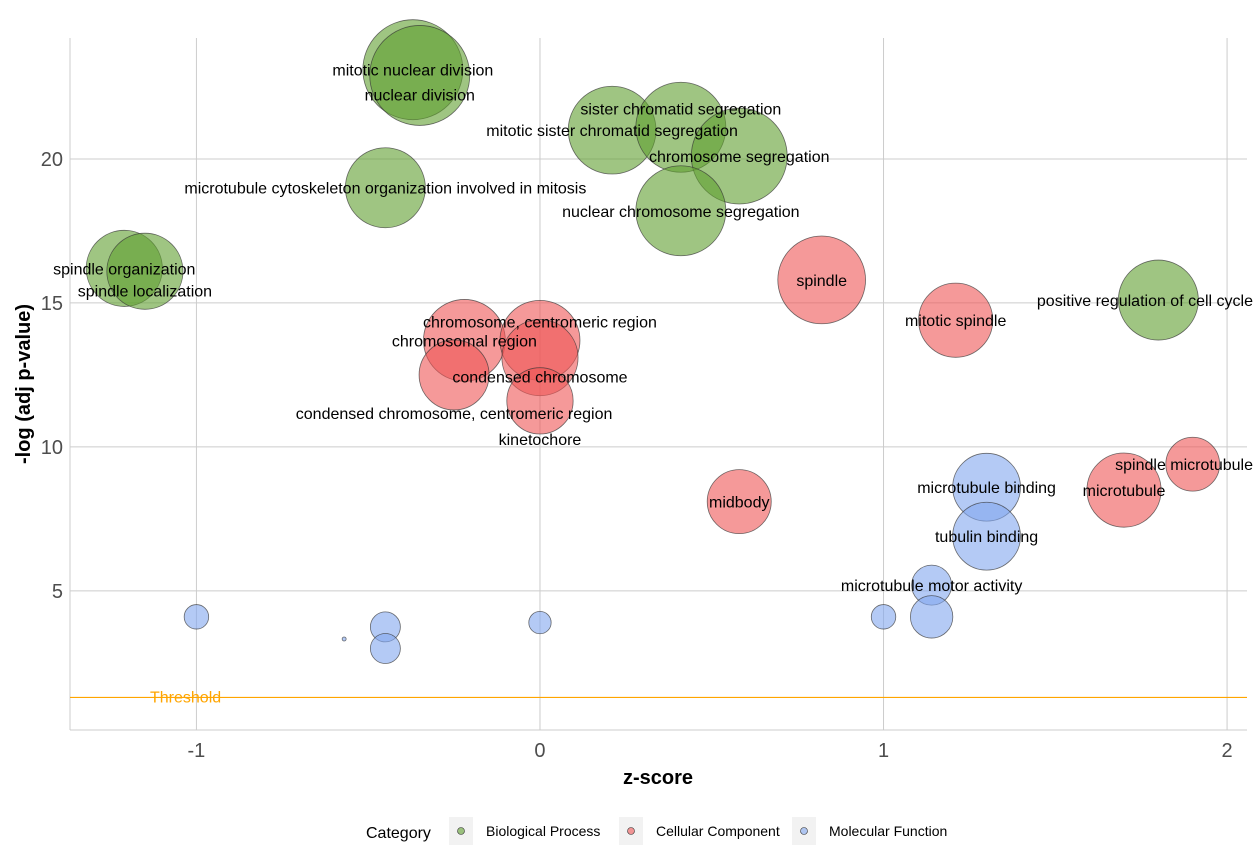  What do you see at coordinates (398, 833) in the screenshot?
I see `legend-title: Category` at bounding box center [398, 833].